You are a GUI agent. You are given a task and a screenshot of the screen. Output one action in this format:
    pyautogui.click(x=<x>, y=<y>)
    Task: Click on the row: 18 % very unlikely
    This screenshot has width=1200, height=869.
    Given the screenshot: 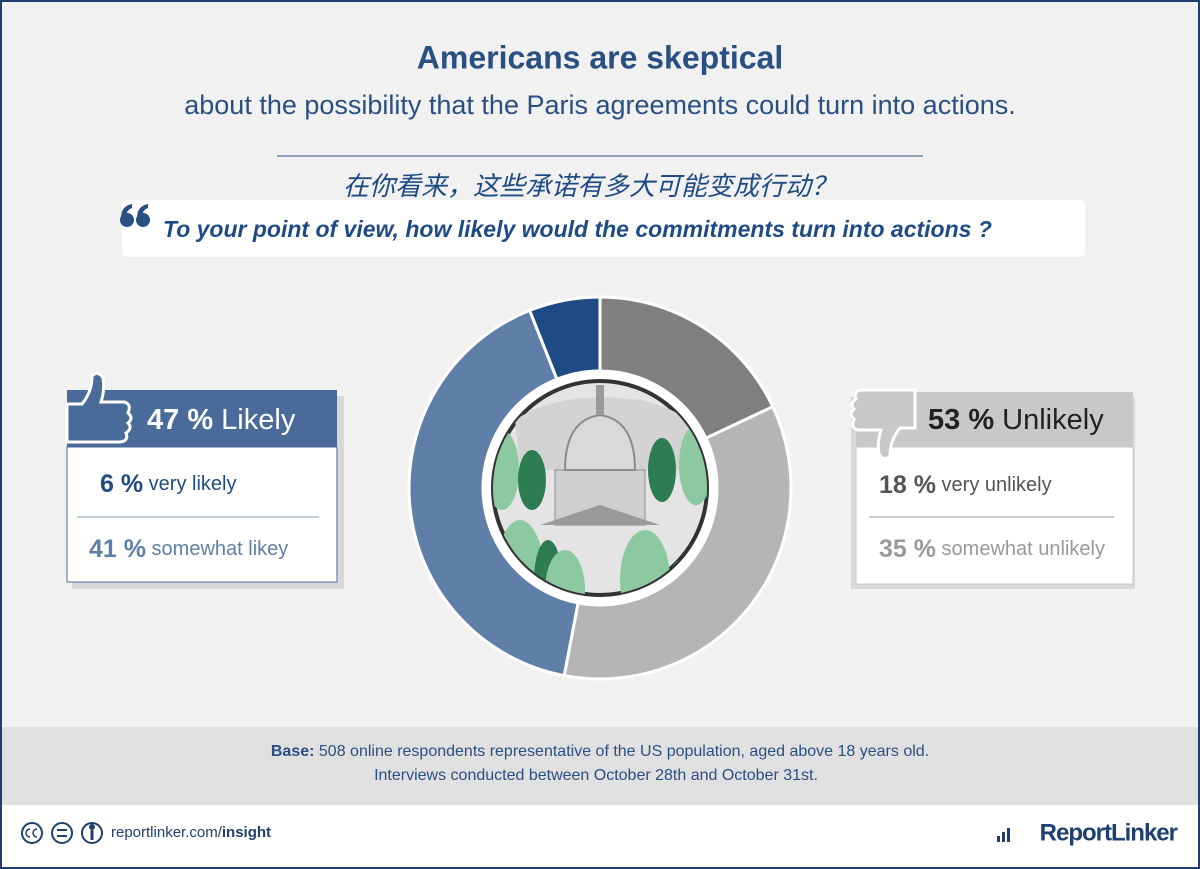 What is the action you would take?
    pyautogui.click(x=965, y=485)
    